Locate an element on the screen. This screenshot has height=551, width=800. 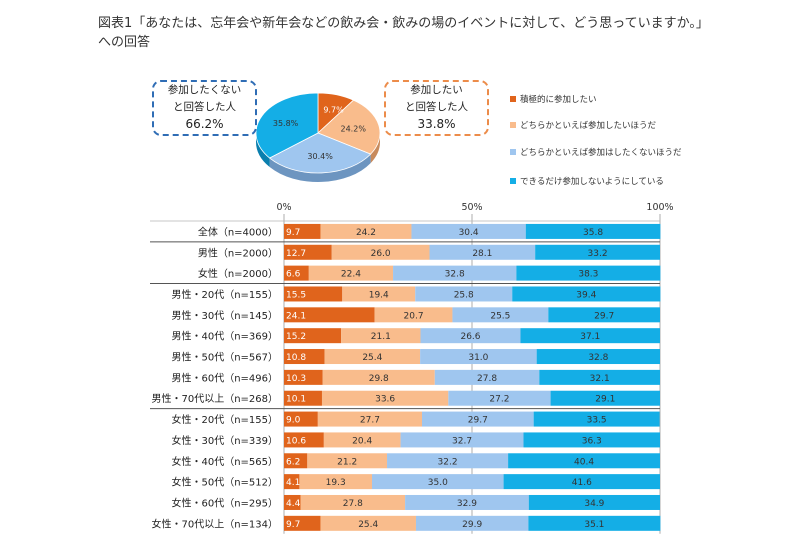
bar-value-label: 34.9 is located at coordinates (594, 504).